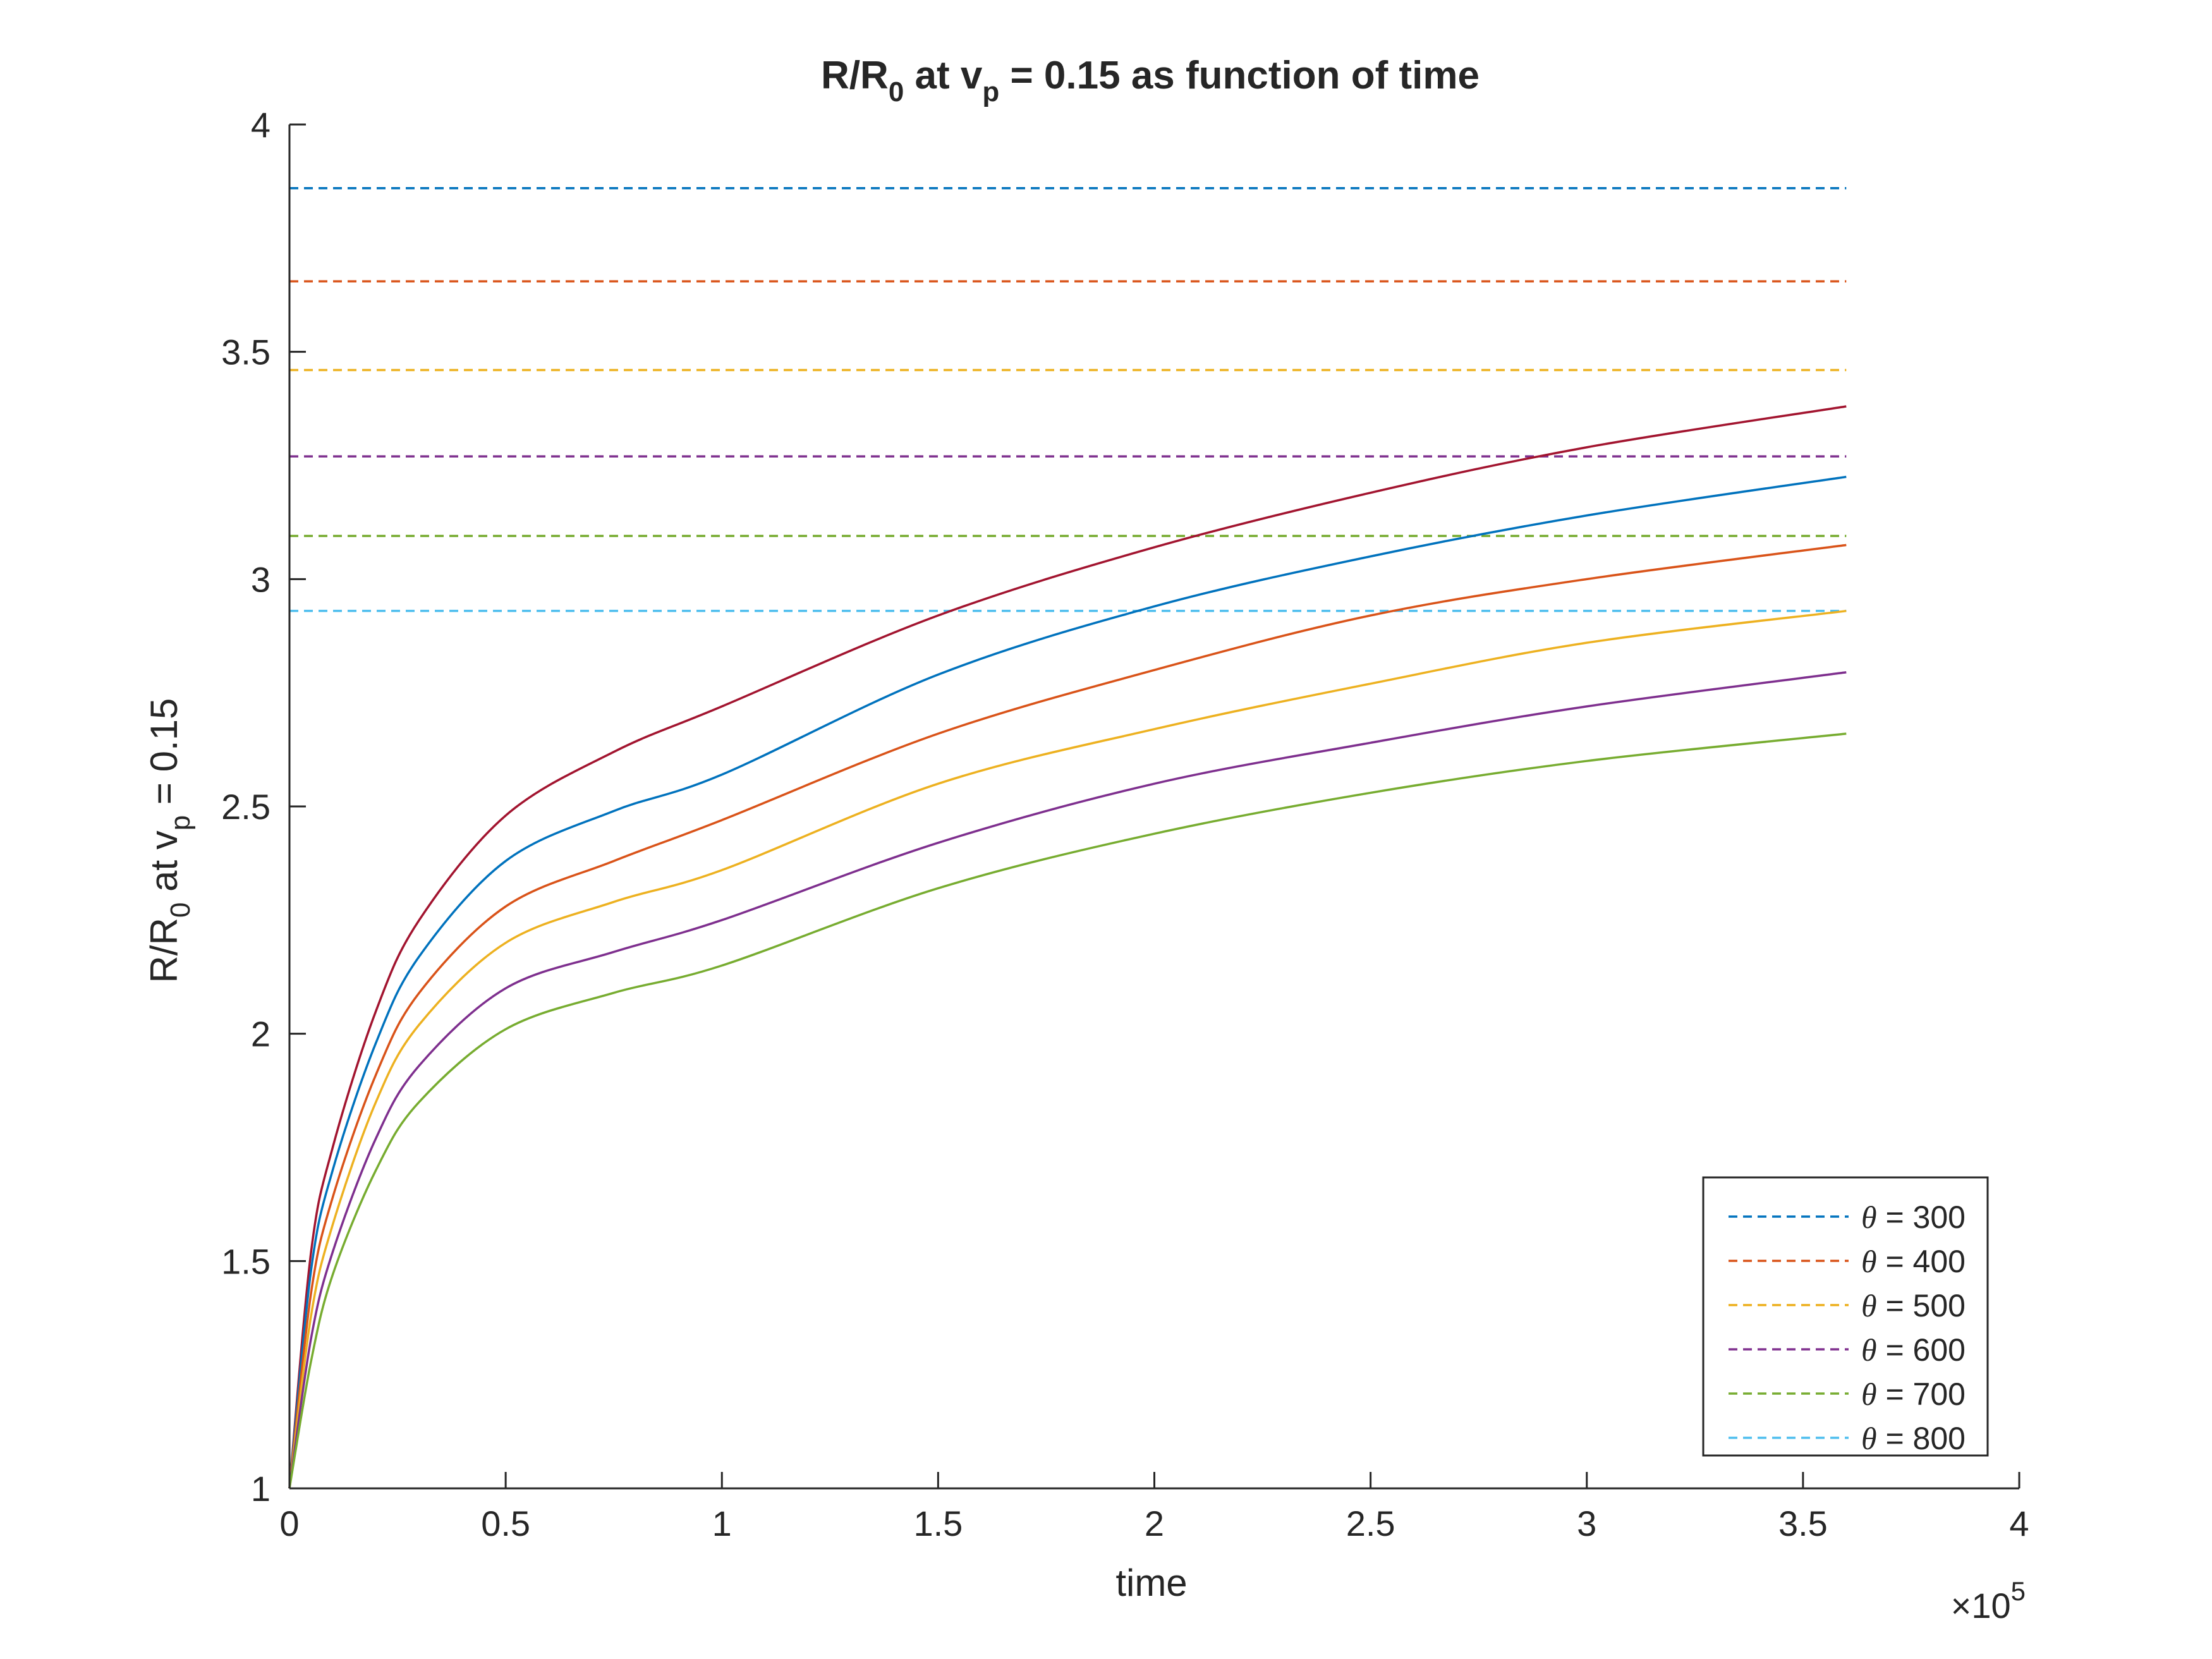  I want to click on y-tick-label: 3.5, so click(245, 352).